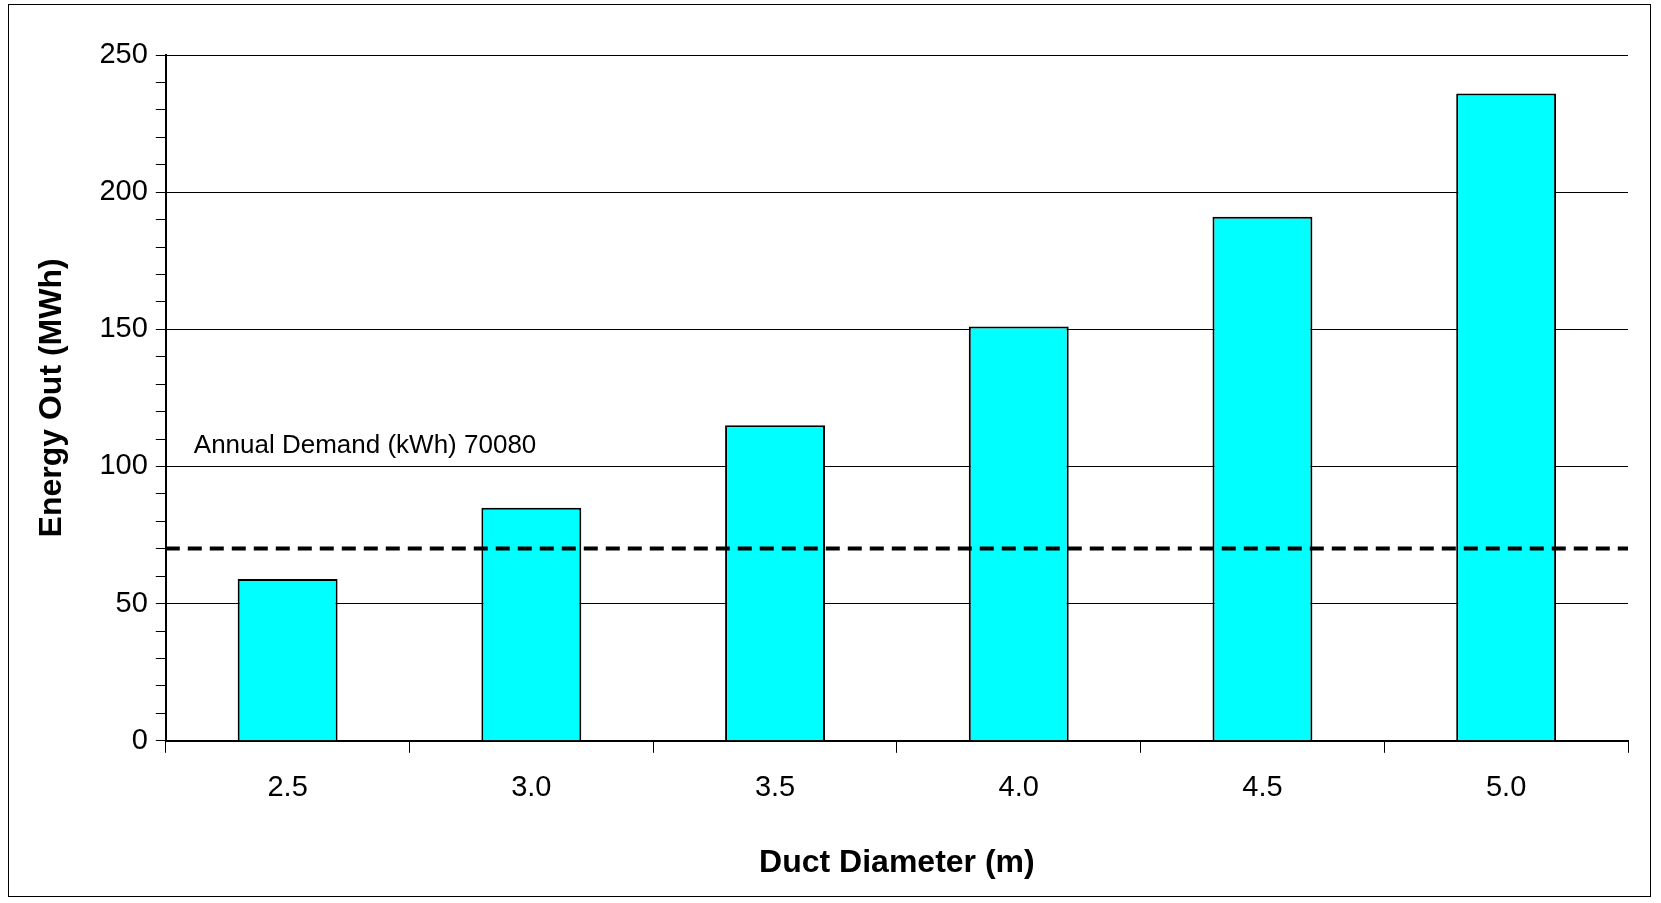 The height and width of the screenshot is (903, 1661). What do you see at coordinates (123, 53) in the screenshot?
I see `y-tick-label: 250` at bounding box center [123, 53].